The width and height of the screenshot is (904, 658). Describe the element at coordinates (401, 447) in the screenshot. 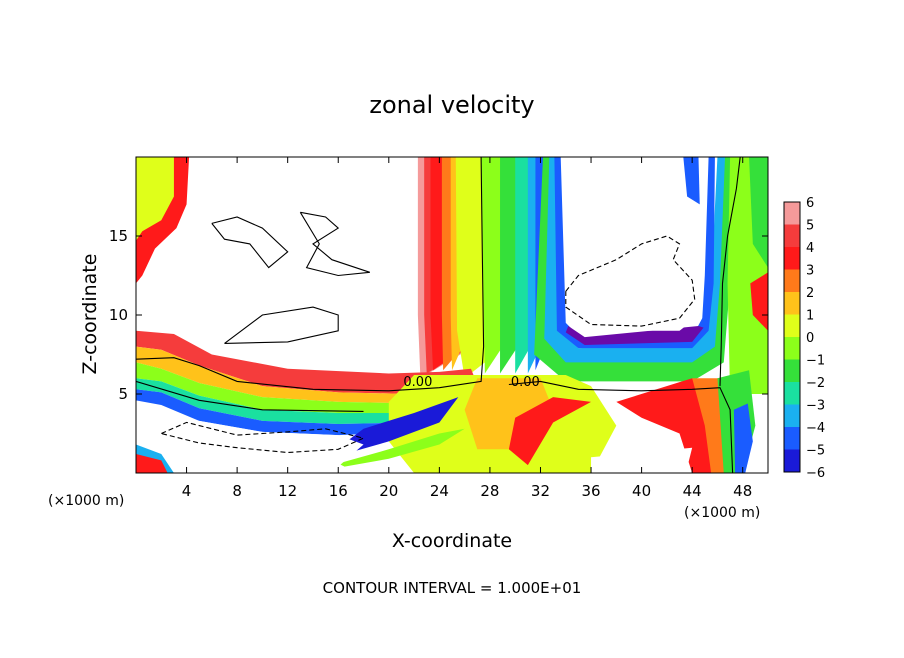

I see `green-finger` at that location.